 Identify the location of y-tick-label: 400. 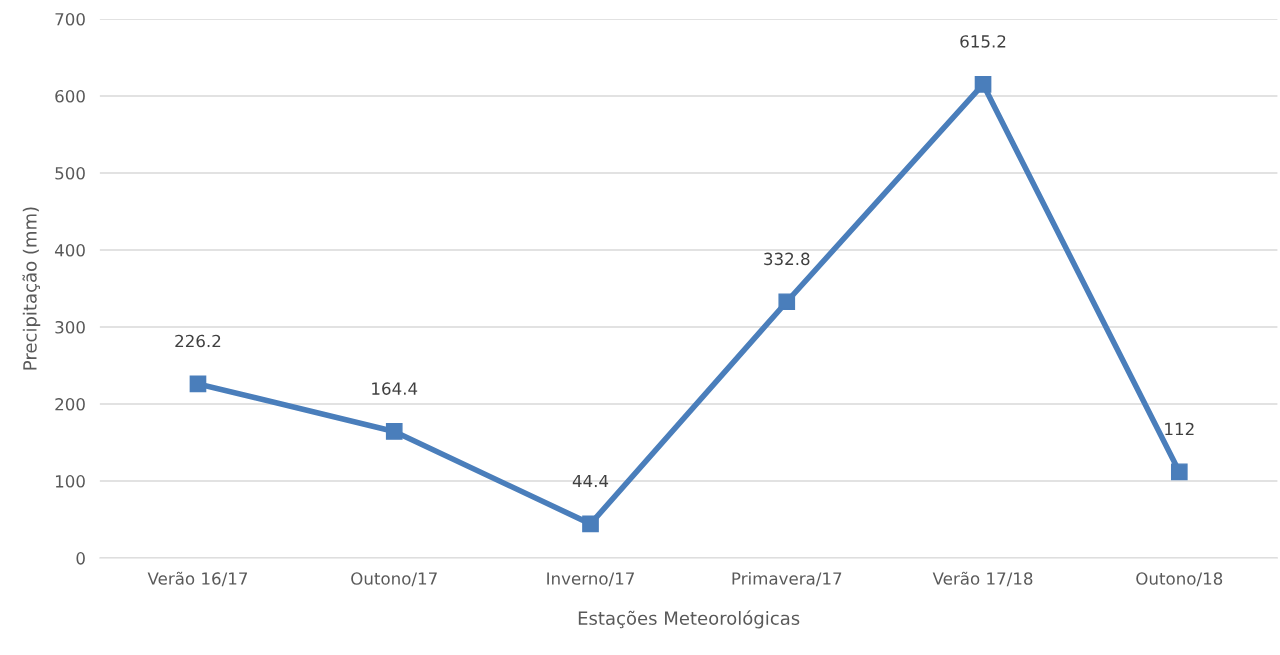
(69, 250).